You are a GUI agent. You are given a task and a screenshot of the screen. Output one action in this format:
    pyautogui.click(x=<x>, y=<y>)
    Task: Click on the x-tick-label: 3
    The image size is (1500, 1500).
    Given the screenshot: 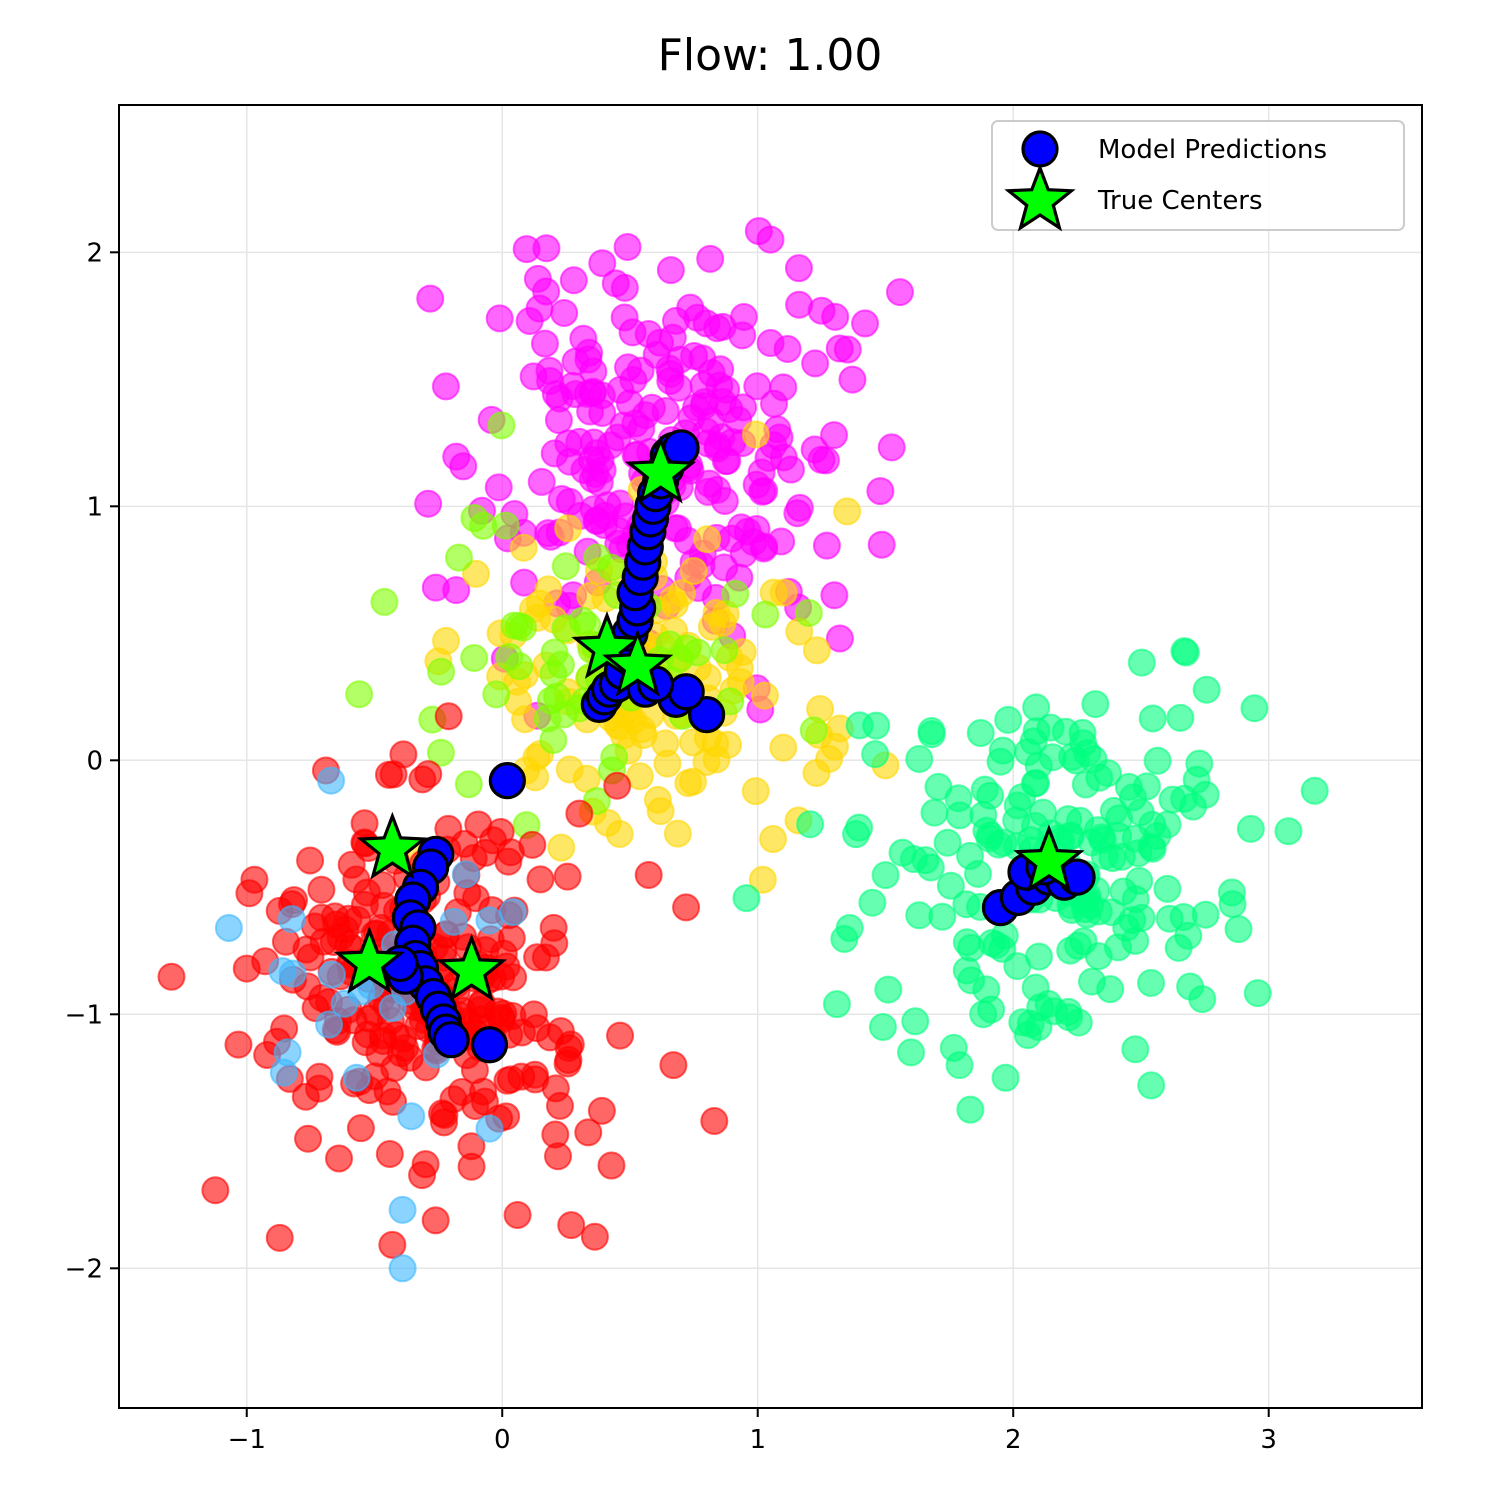 What is the action you would take?
    pyautogui.click(x=1268, y=1440)
    